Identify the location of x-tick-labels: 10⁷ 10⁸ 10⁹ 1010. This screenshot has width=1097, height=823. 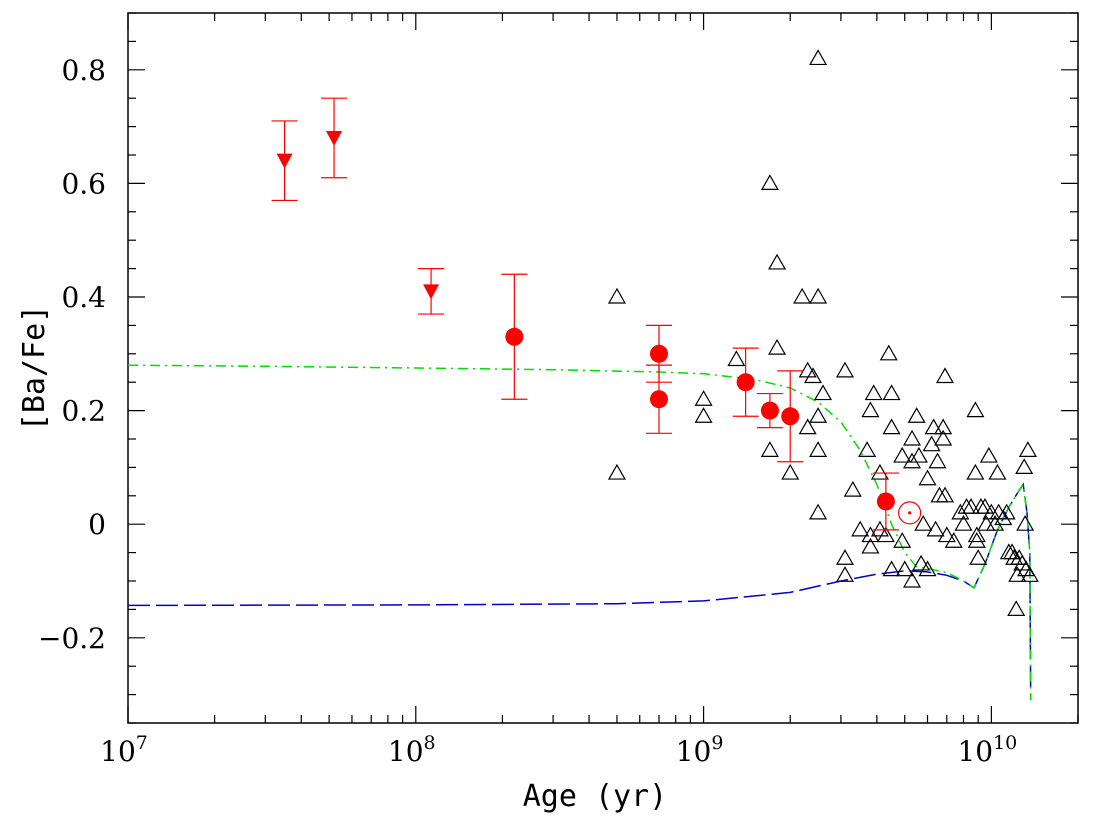
(558, 750).